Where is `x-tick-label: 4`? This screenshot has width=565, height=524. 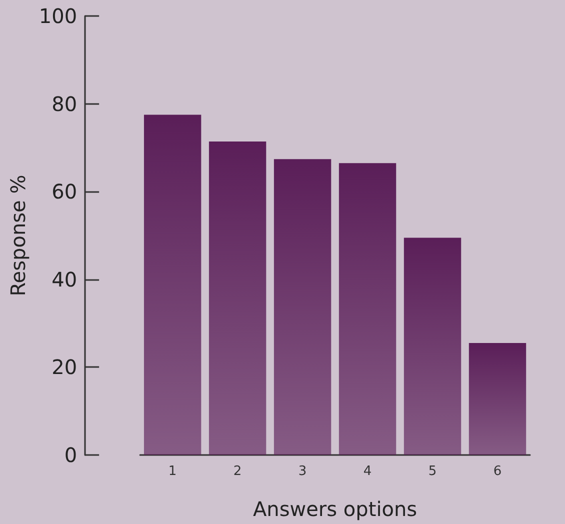 x-tick-label: 4 is located at coordinates (367, 471).